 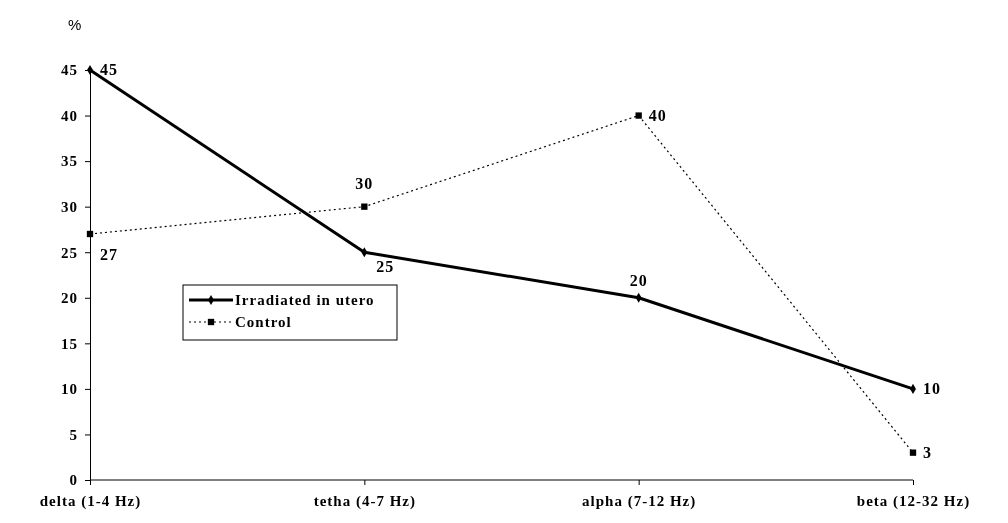 What do you see at coordinates (638, 280) in the screenshot?
I see `data-label: 20` at bounding box center [638, 280].